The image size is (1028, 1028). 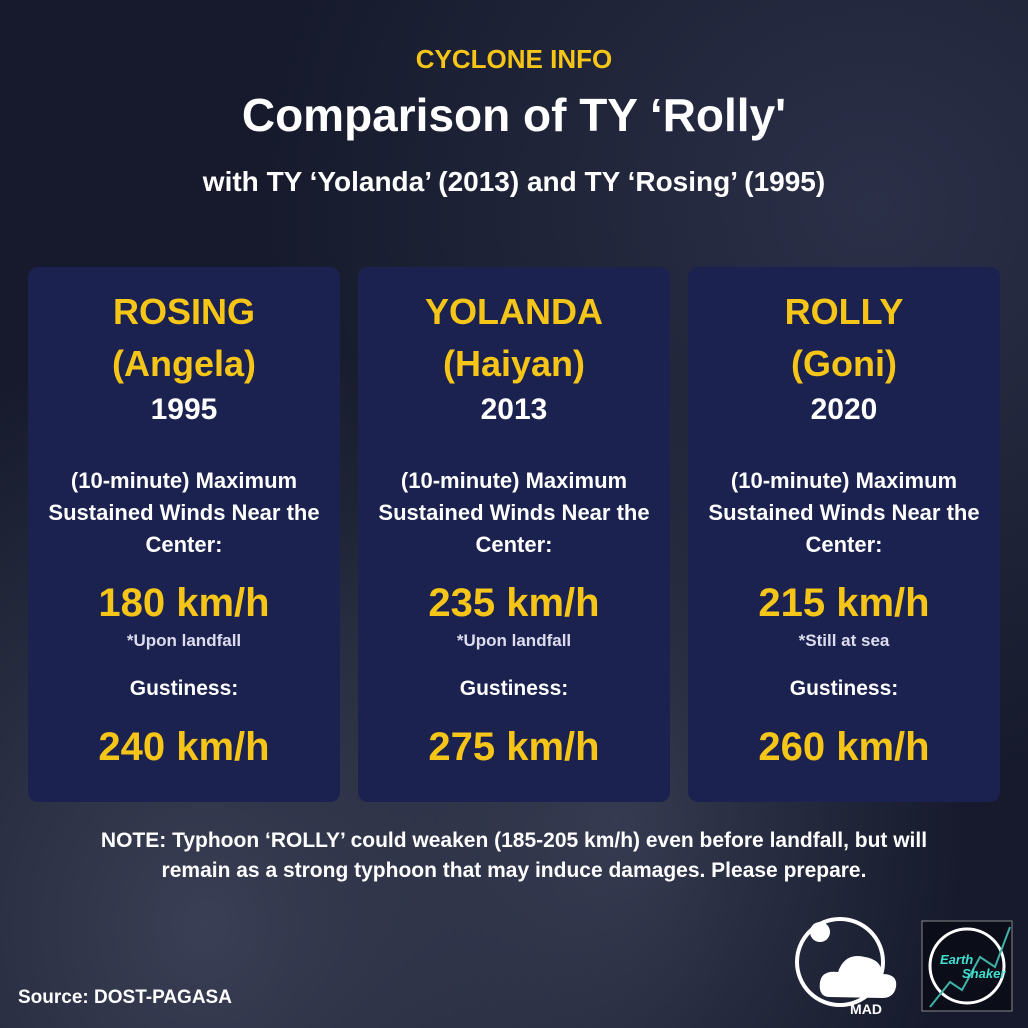 I want to click on logo-ring, so click(x=840, y=962).